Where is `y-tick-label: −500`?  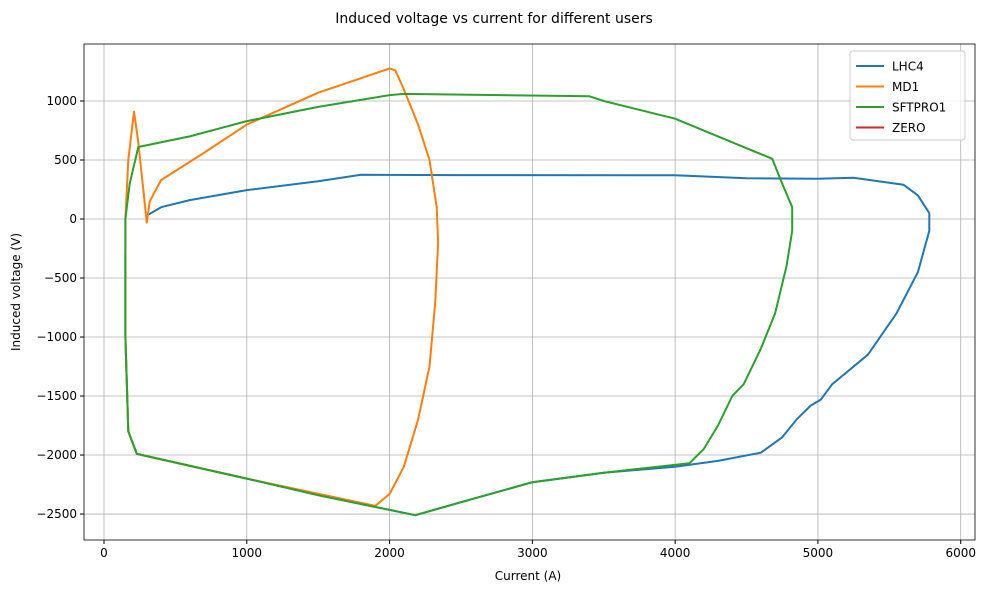 y-tick-label: −500 is located at coordinates (60, 278).